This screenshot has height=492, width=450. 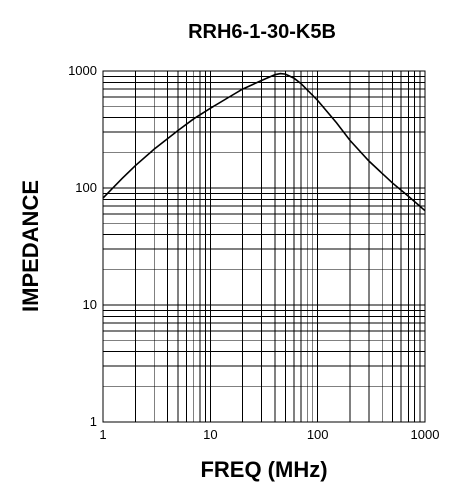 What do you see at coordinates (82, 70) in the screenshot?
I see `y-tick-label: 1000` at bounding box center [82, 70].